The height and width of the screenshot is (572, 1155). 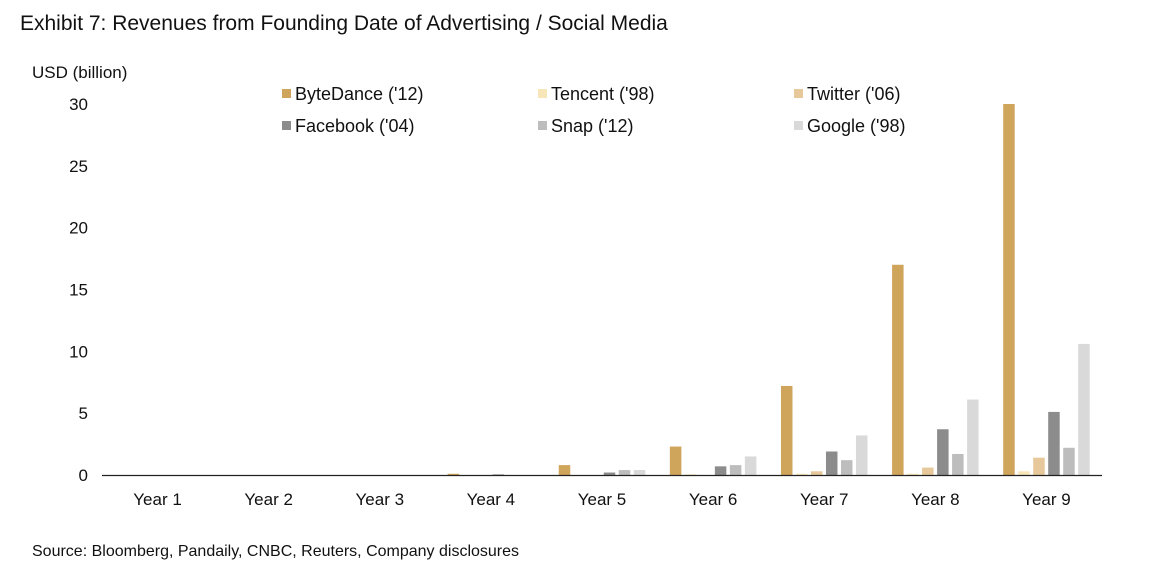 I want to click on legend-label: Twitter ('06), so click(x=853, y=94).